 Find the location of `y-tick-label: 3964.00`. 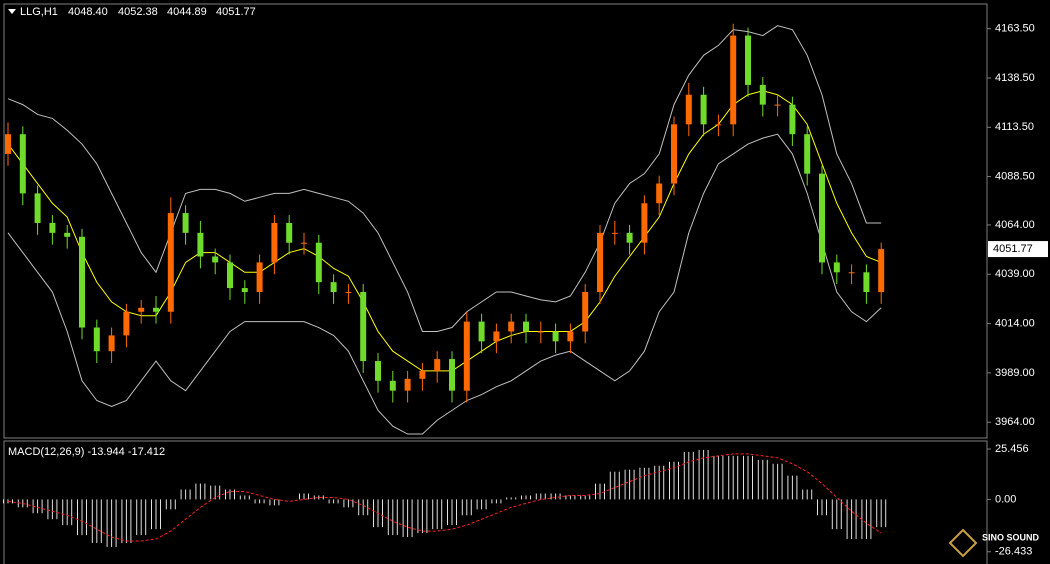

y-tick-label: 3964.00 is located at coordinates (1015, 422).